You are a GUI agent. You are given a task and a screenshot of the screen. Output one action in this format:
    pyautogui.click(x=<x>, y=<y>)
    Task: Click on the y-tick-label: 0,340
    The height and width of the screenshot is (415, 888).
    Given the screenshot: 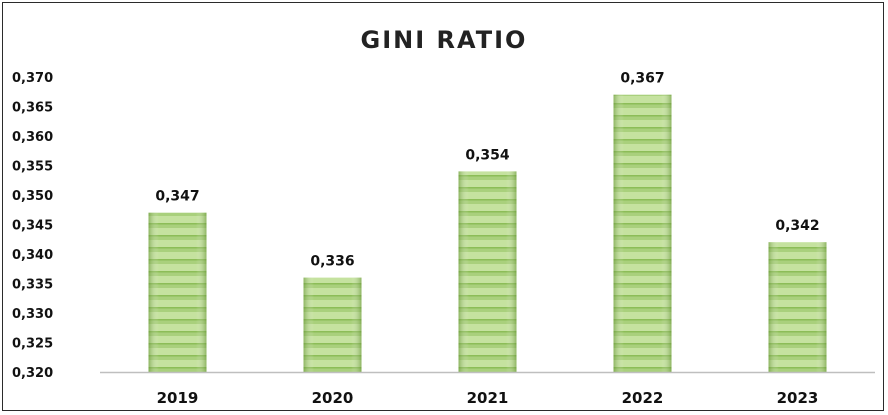 What is the action you would take?
    pyautogui.click(x=32, y=255)
    